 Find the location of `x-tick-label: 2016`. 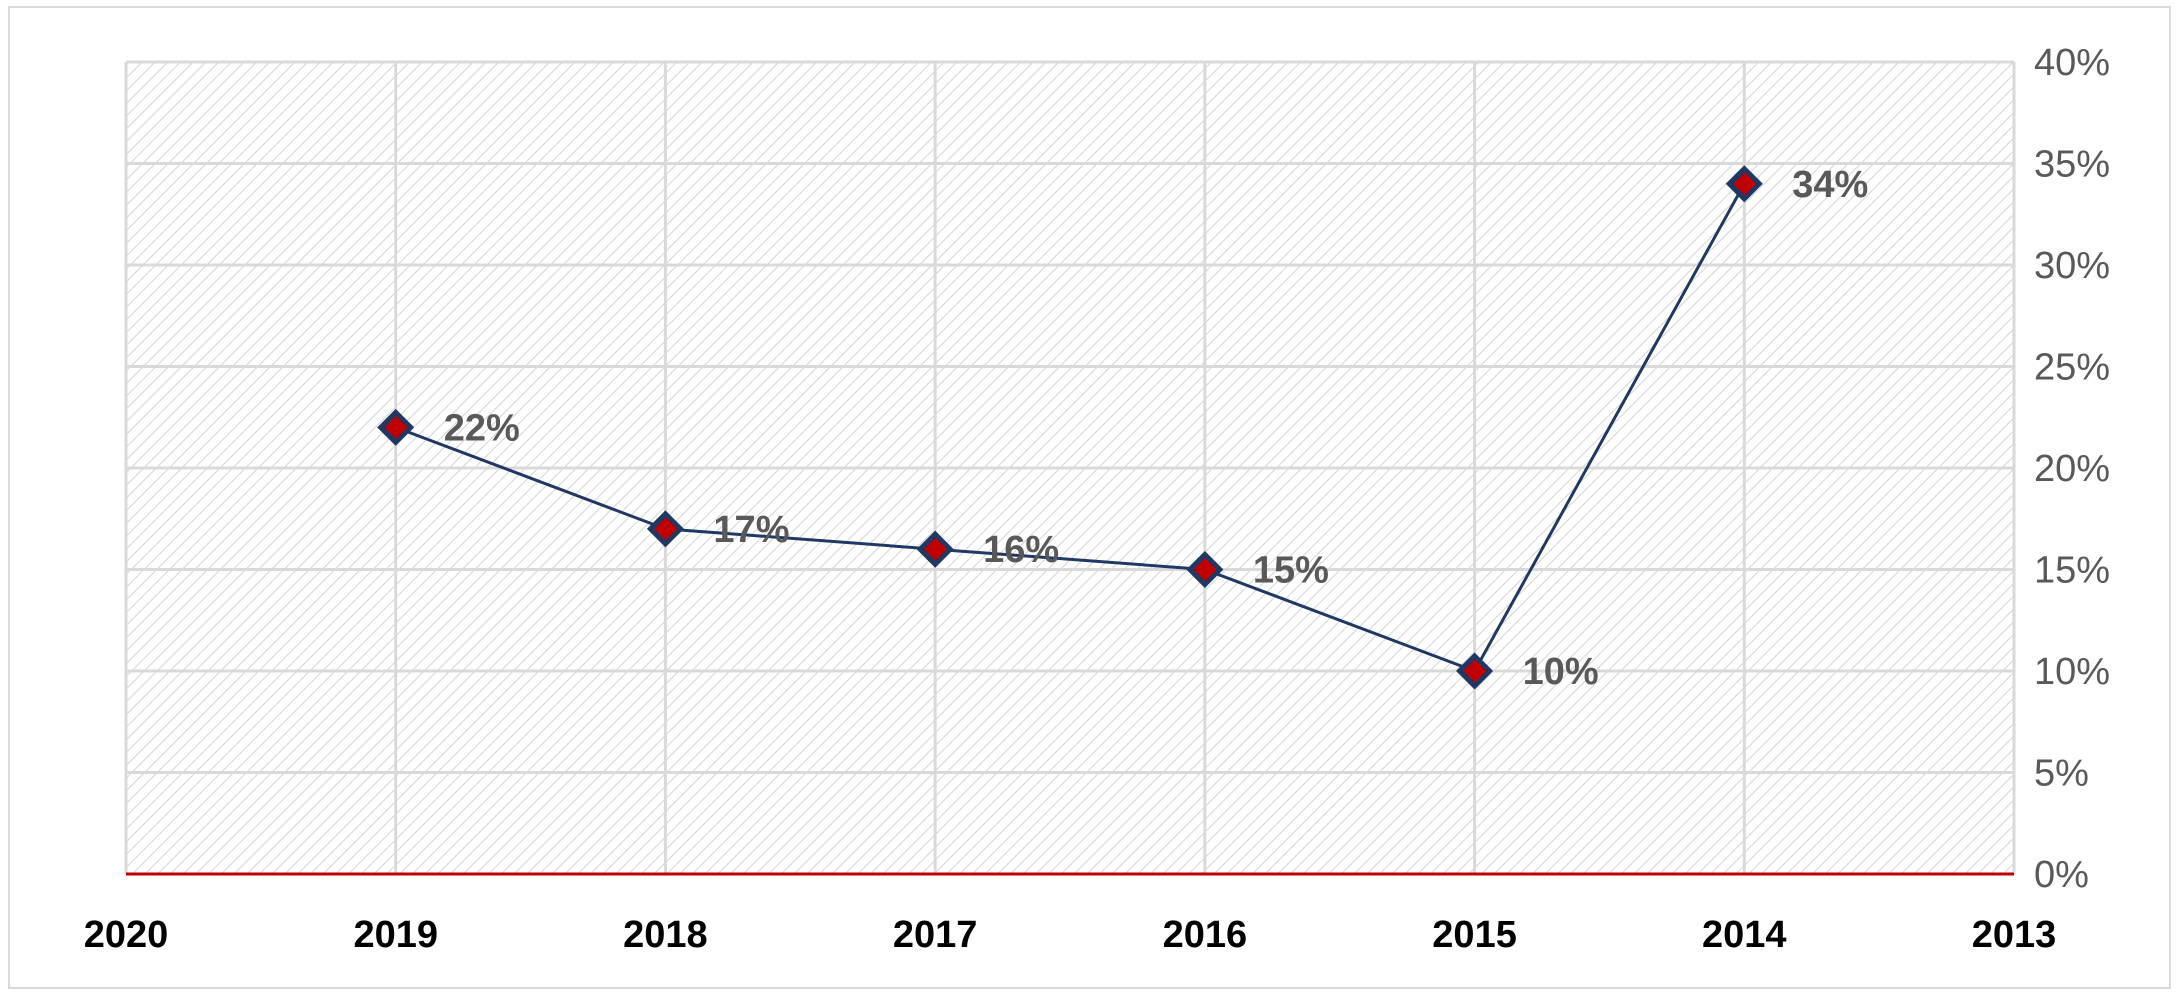

x-tick-label: 2016 is located at coordinates (1205, 935).